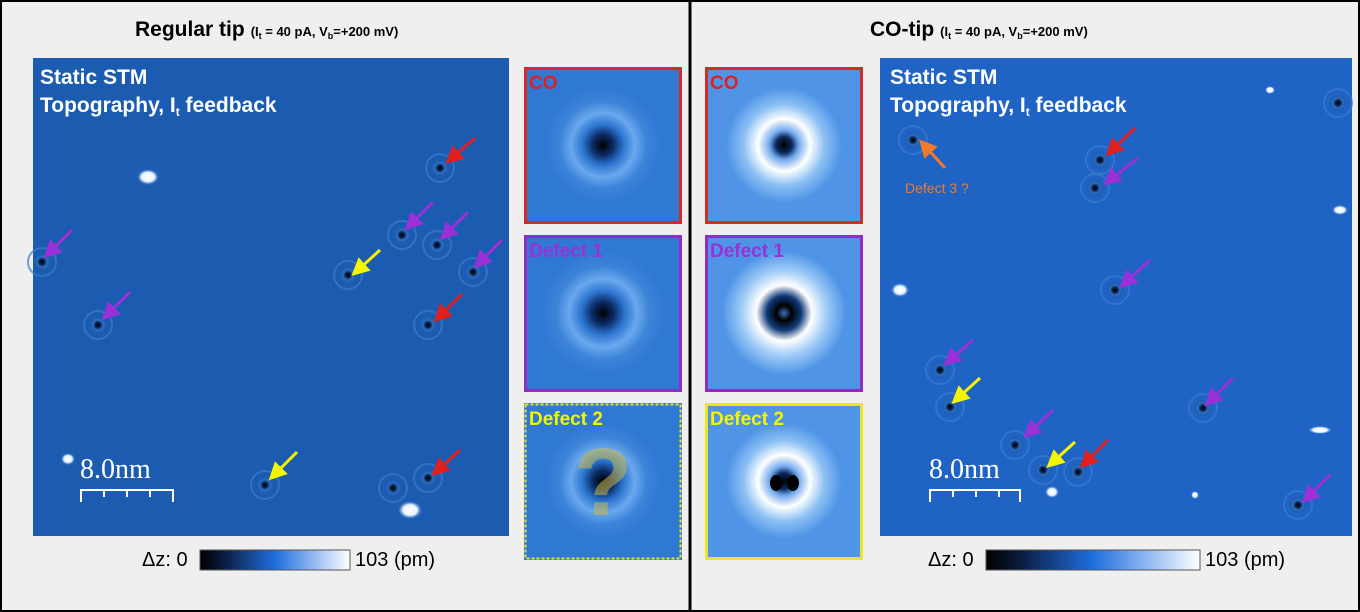 The image size is (1360, 612). I want to click on panel-title: CO-tip (It = 40 pA, Vb=+200 mV), so click(979, 29).